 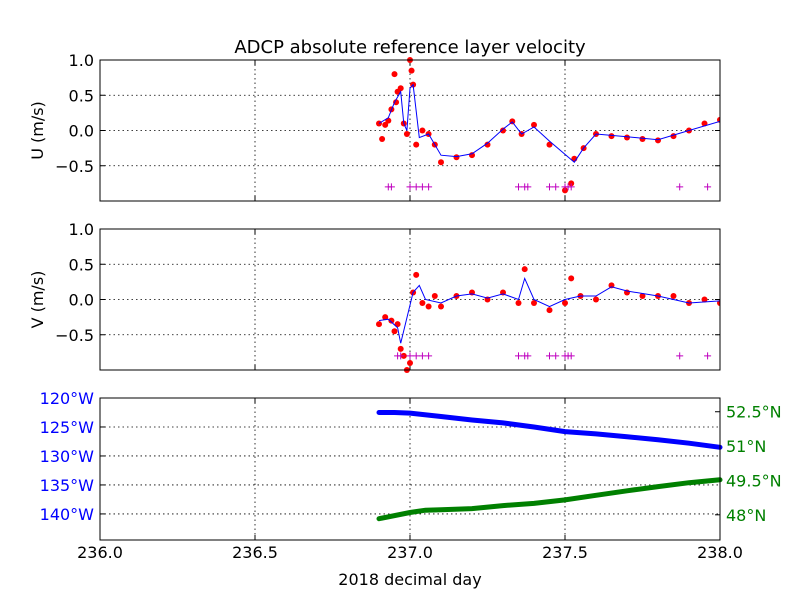 I want to click on figure-title: ADCP absolute reference layer velocity, so click(x=410, y=47).